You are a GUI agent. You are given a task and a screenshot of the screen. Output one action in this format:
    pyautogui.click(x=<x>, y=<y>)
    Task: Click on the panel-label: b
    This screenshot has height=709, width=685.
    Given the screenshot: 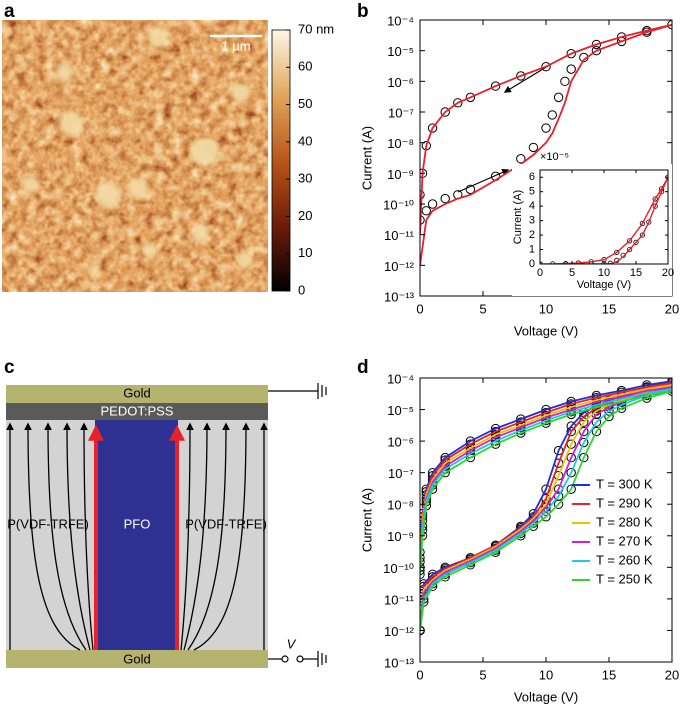 What is the action you would take?
    pyautogui.click(x=363, y=11)
    